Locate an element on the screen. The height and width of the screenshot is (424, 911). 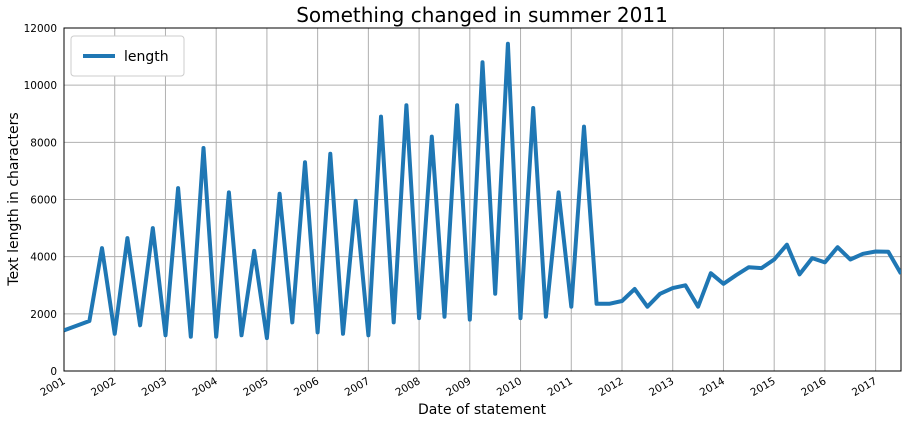
y-axis-ticks: 0 2000 4000 6000 8000 10000 12000 is located at coordinates (40, 200).